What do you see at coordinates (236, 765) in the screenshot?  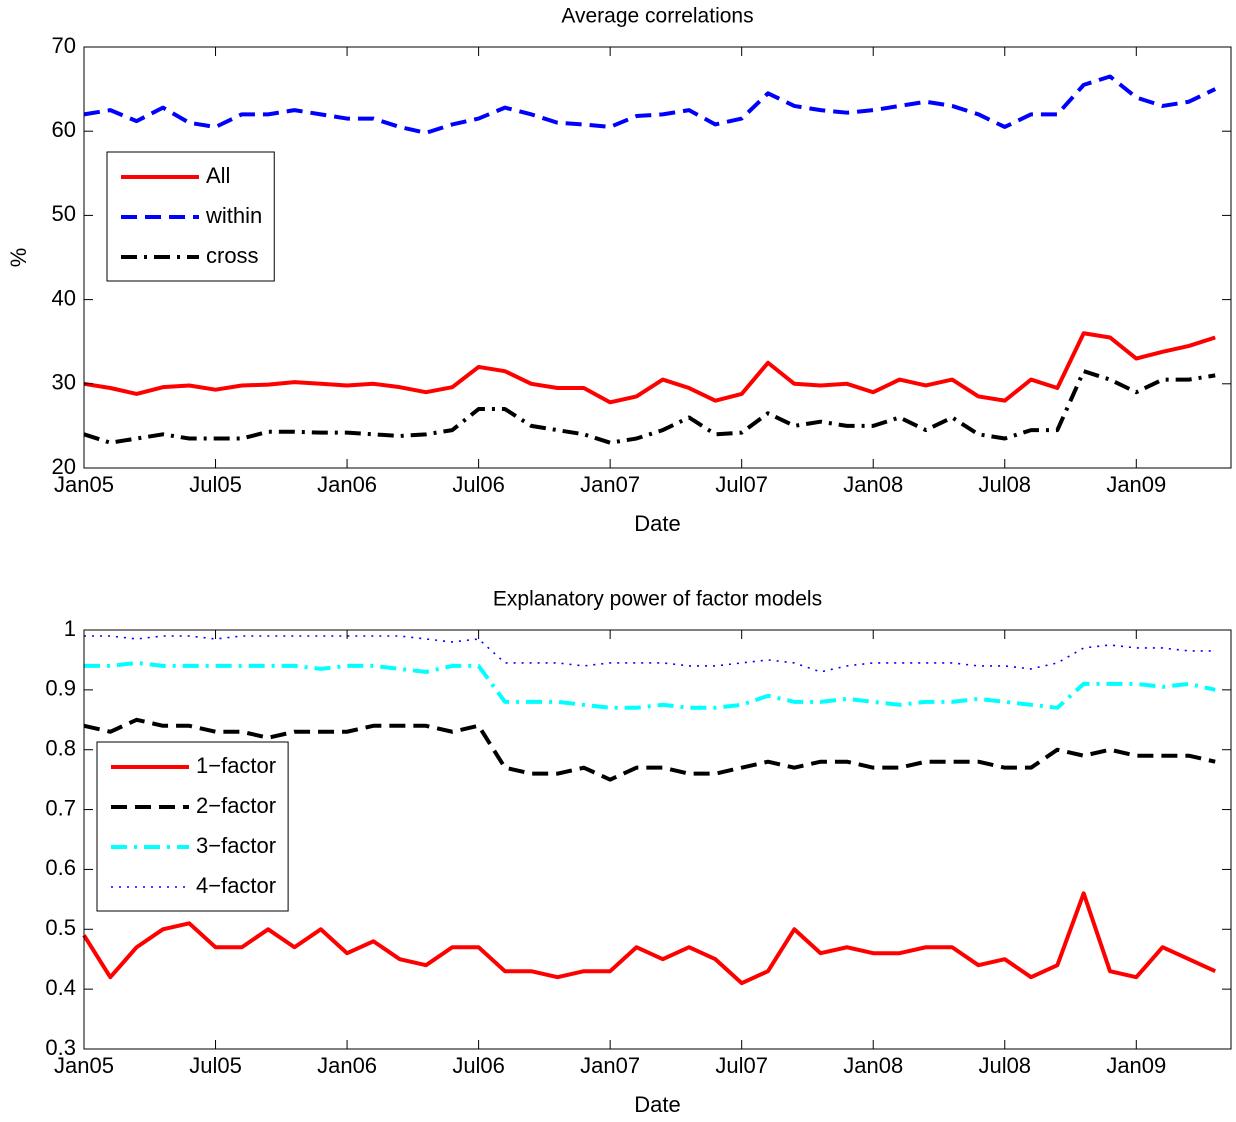 I see `legend-label: 1−factor` at bounding box center [236, 765].